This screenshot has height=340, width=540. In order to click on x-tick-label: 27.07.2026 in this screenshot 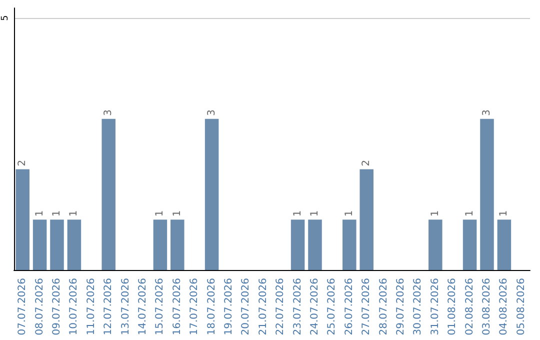, I will do `click(366, 307)`.